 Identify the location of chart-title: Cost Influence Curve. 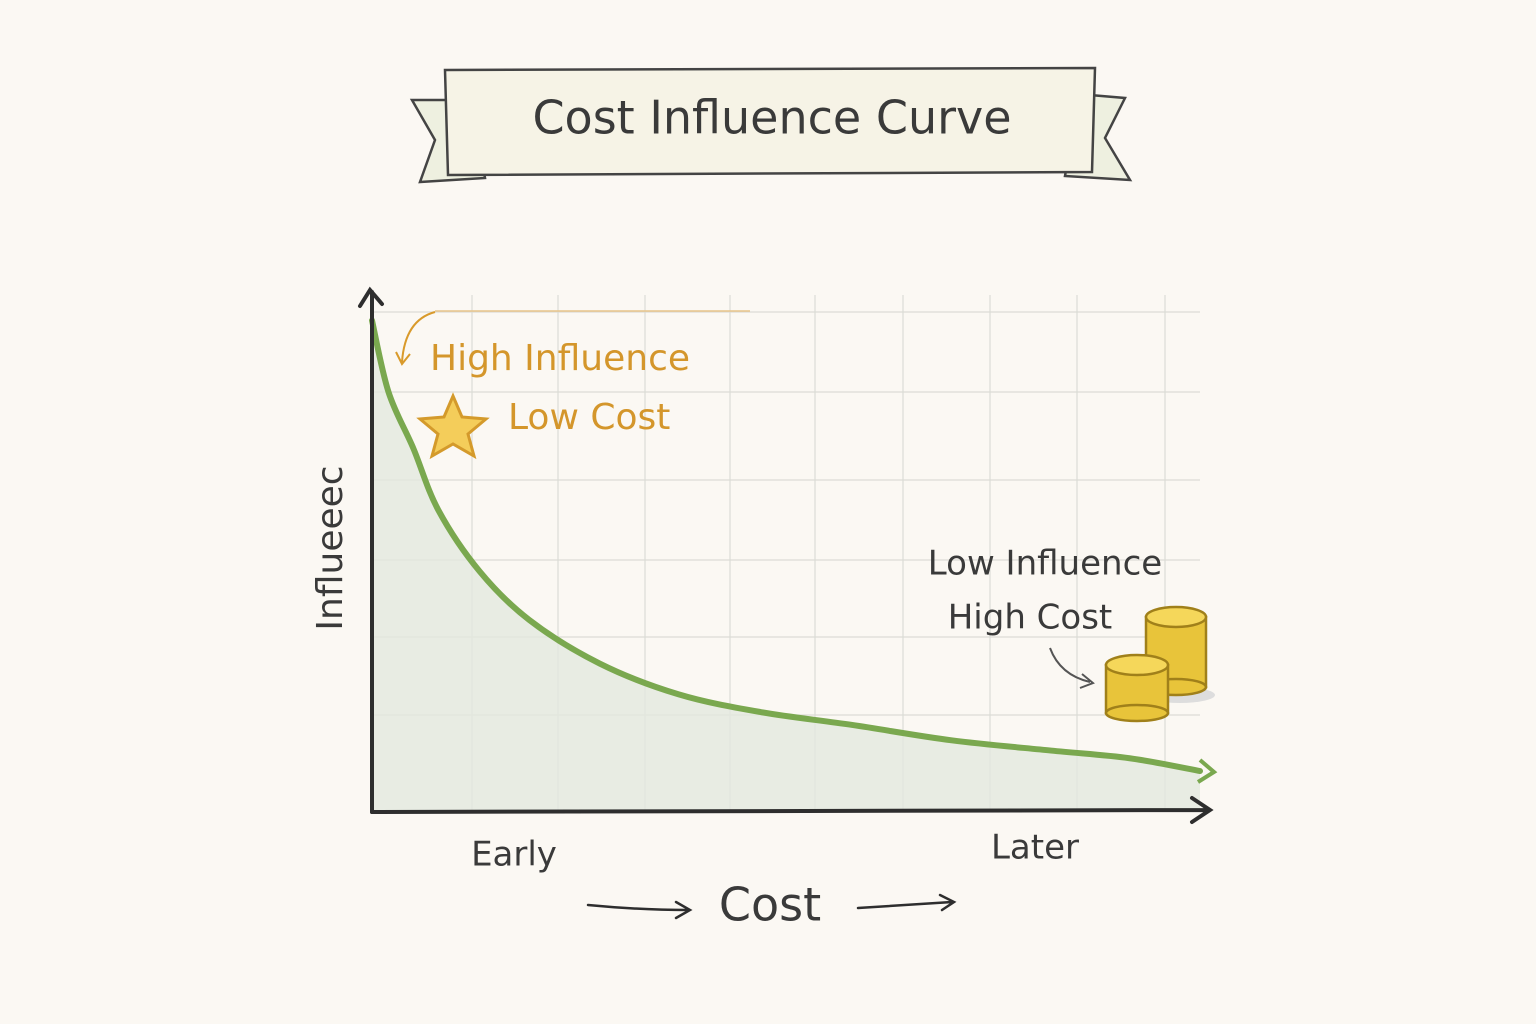
(771, 118).